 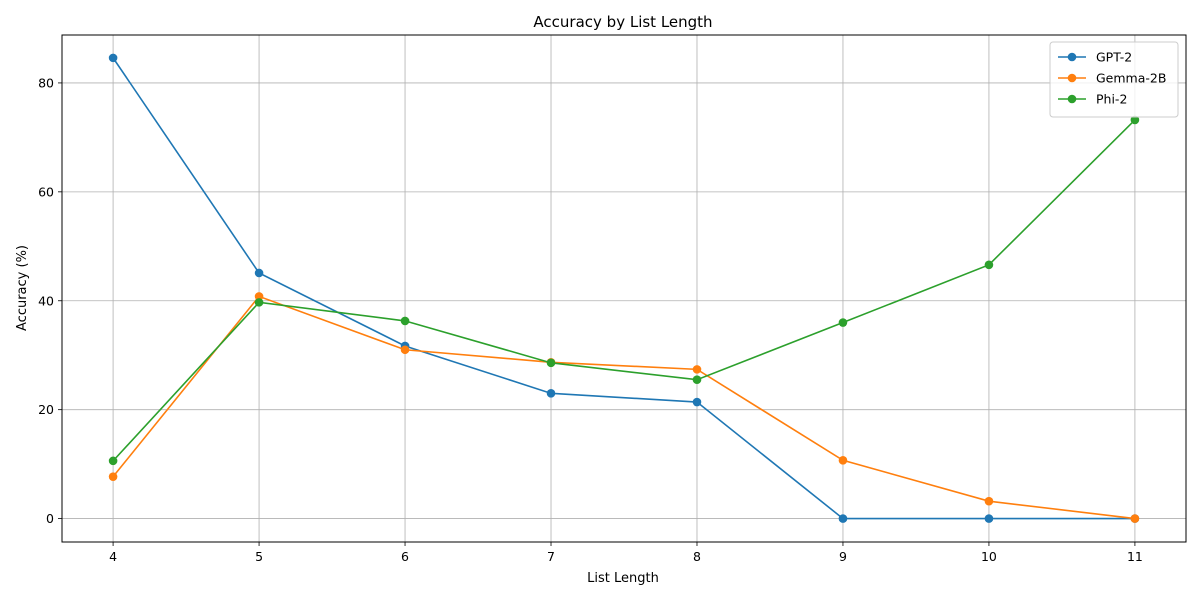 What do you see at coordinates (623, 578) in the screenshot?
I see `x-axis-label: List Length` at bounding box center [623, 578].